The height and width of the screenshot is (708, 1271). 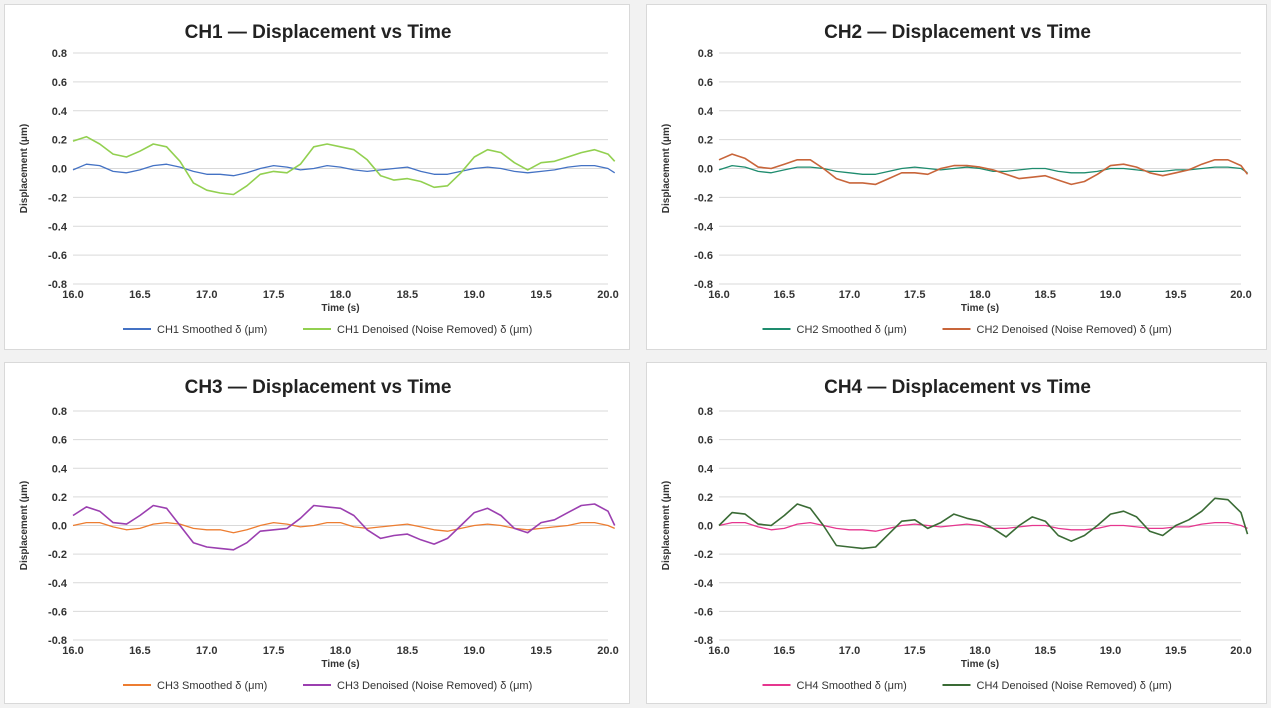 What do you see at coordinates (852, 330) in the screenshot?
I see `legend-label: CH2 Smoothed δ (μm)` at bounding box center [852, 330].